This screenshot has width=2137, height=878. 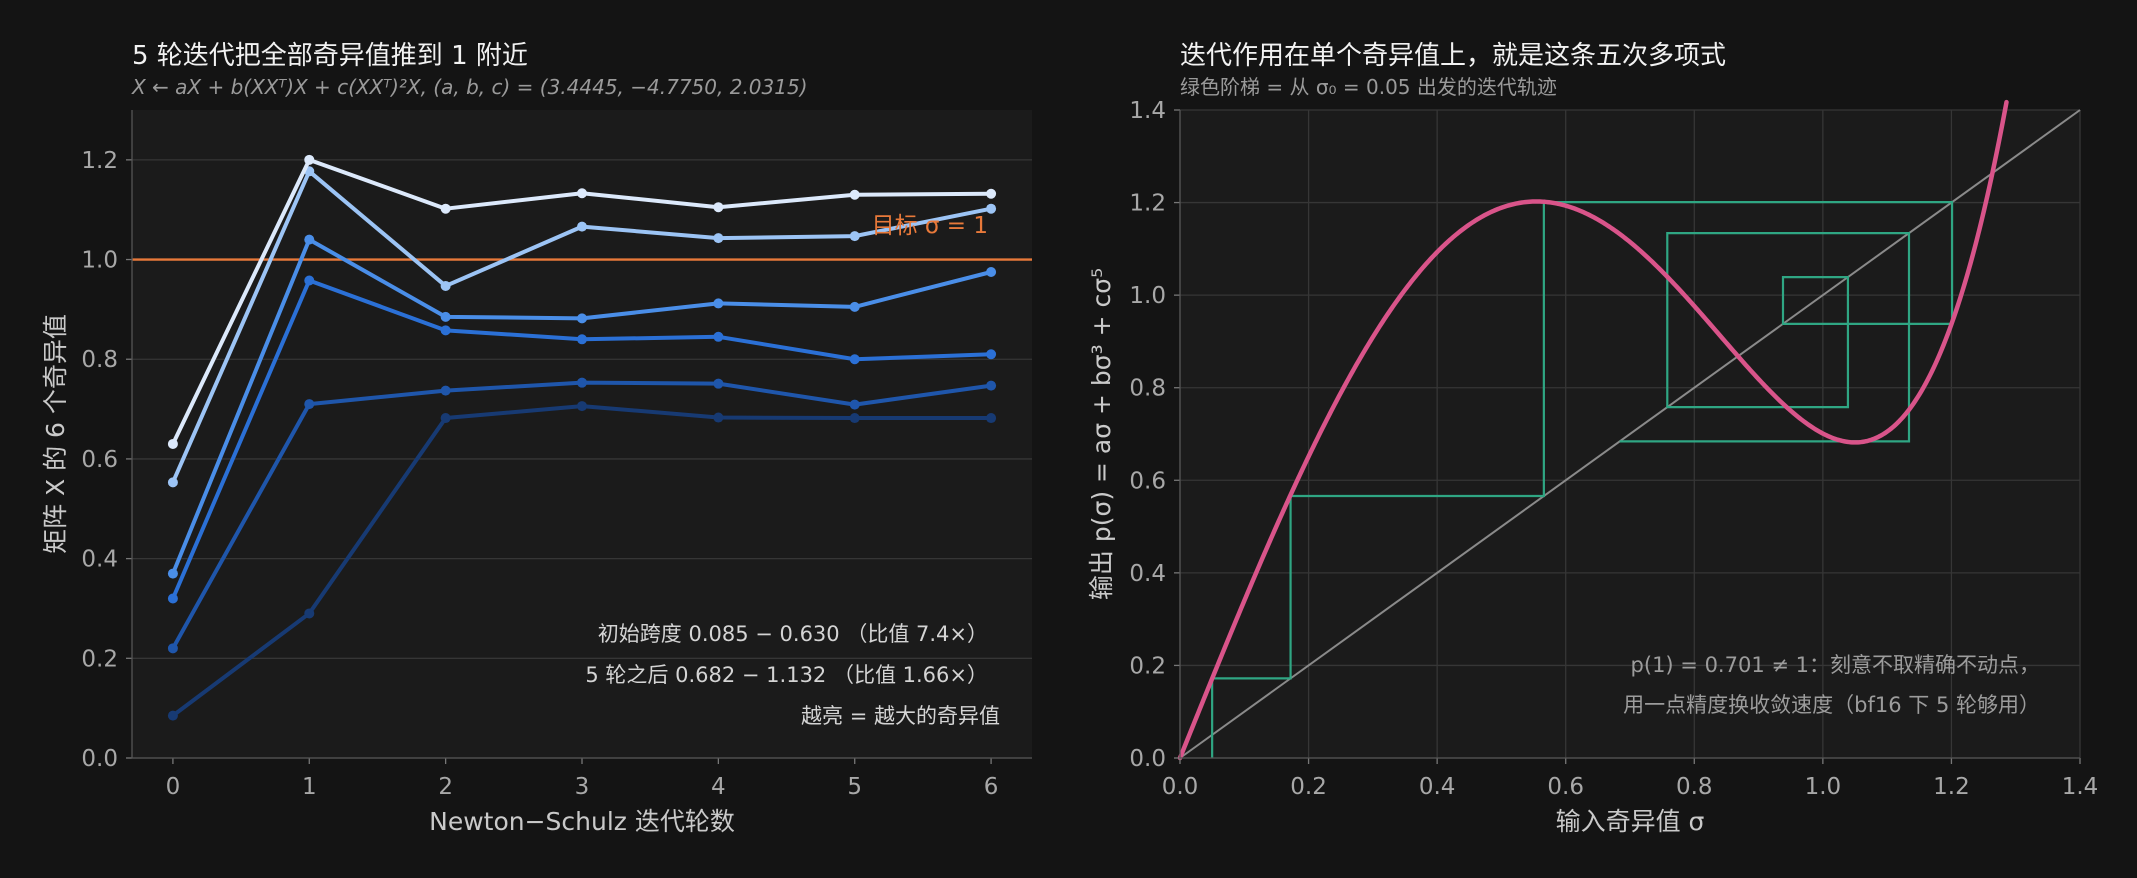 What do you see at coordinates (1147, 296) in the screenshot?
I see `right-y-tick-label: 1.0` at bounding box center [1147, 296].